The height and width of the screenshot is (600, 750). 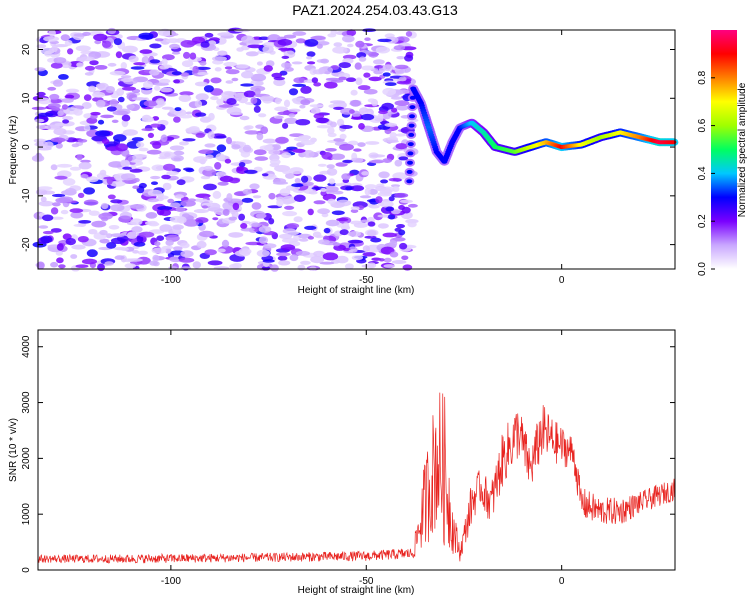 What do you see at coordinates (171, 581) in the screenshot?
I see `snr-x-tick-label: -100` at bounding box center [171, 581].